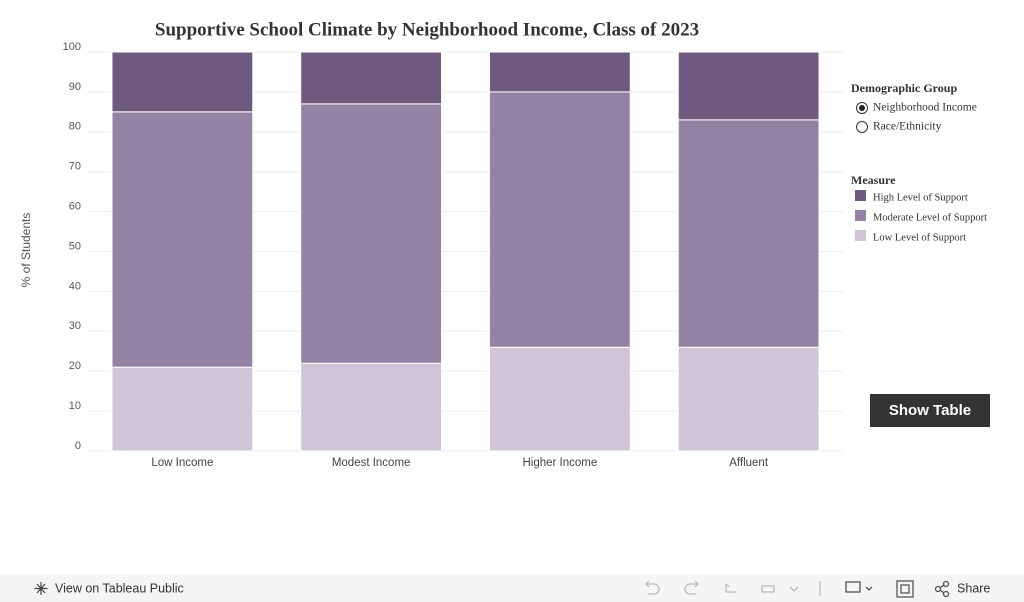 The height and width of the screenshot is (602, 1024). Describe the element at coordinates (873, 180) in the screenshot. I see `legend-title: Measure` at that location.